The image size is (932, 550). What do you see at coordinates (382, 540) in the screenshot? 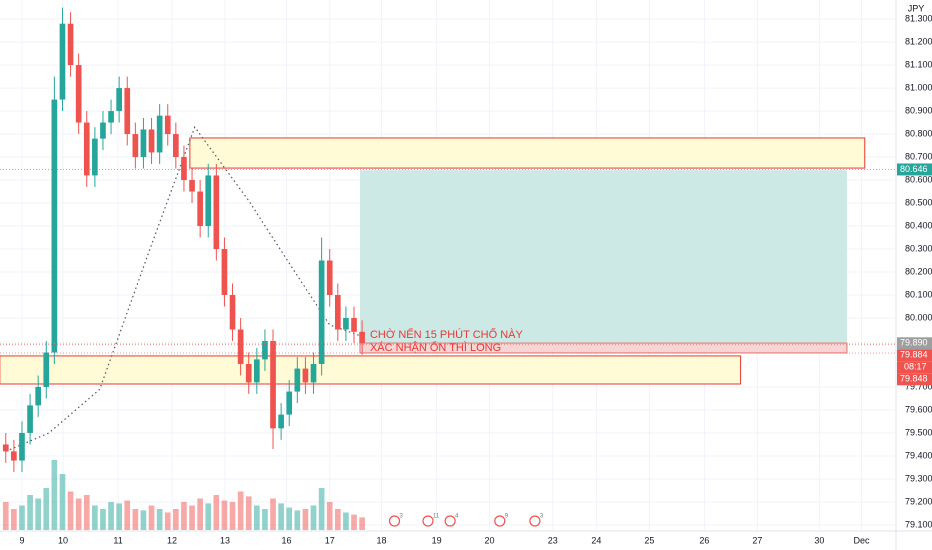
I see `x-tick-label: 18` at bounding box center [382, 540].